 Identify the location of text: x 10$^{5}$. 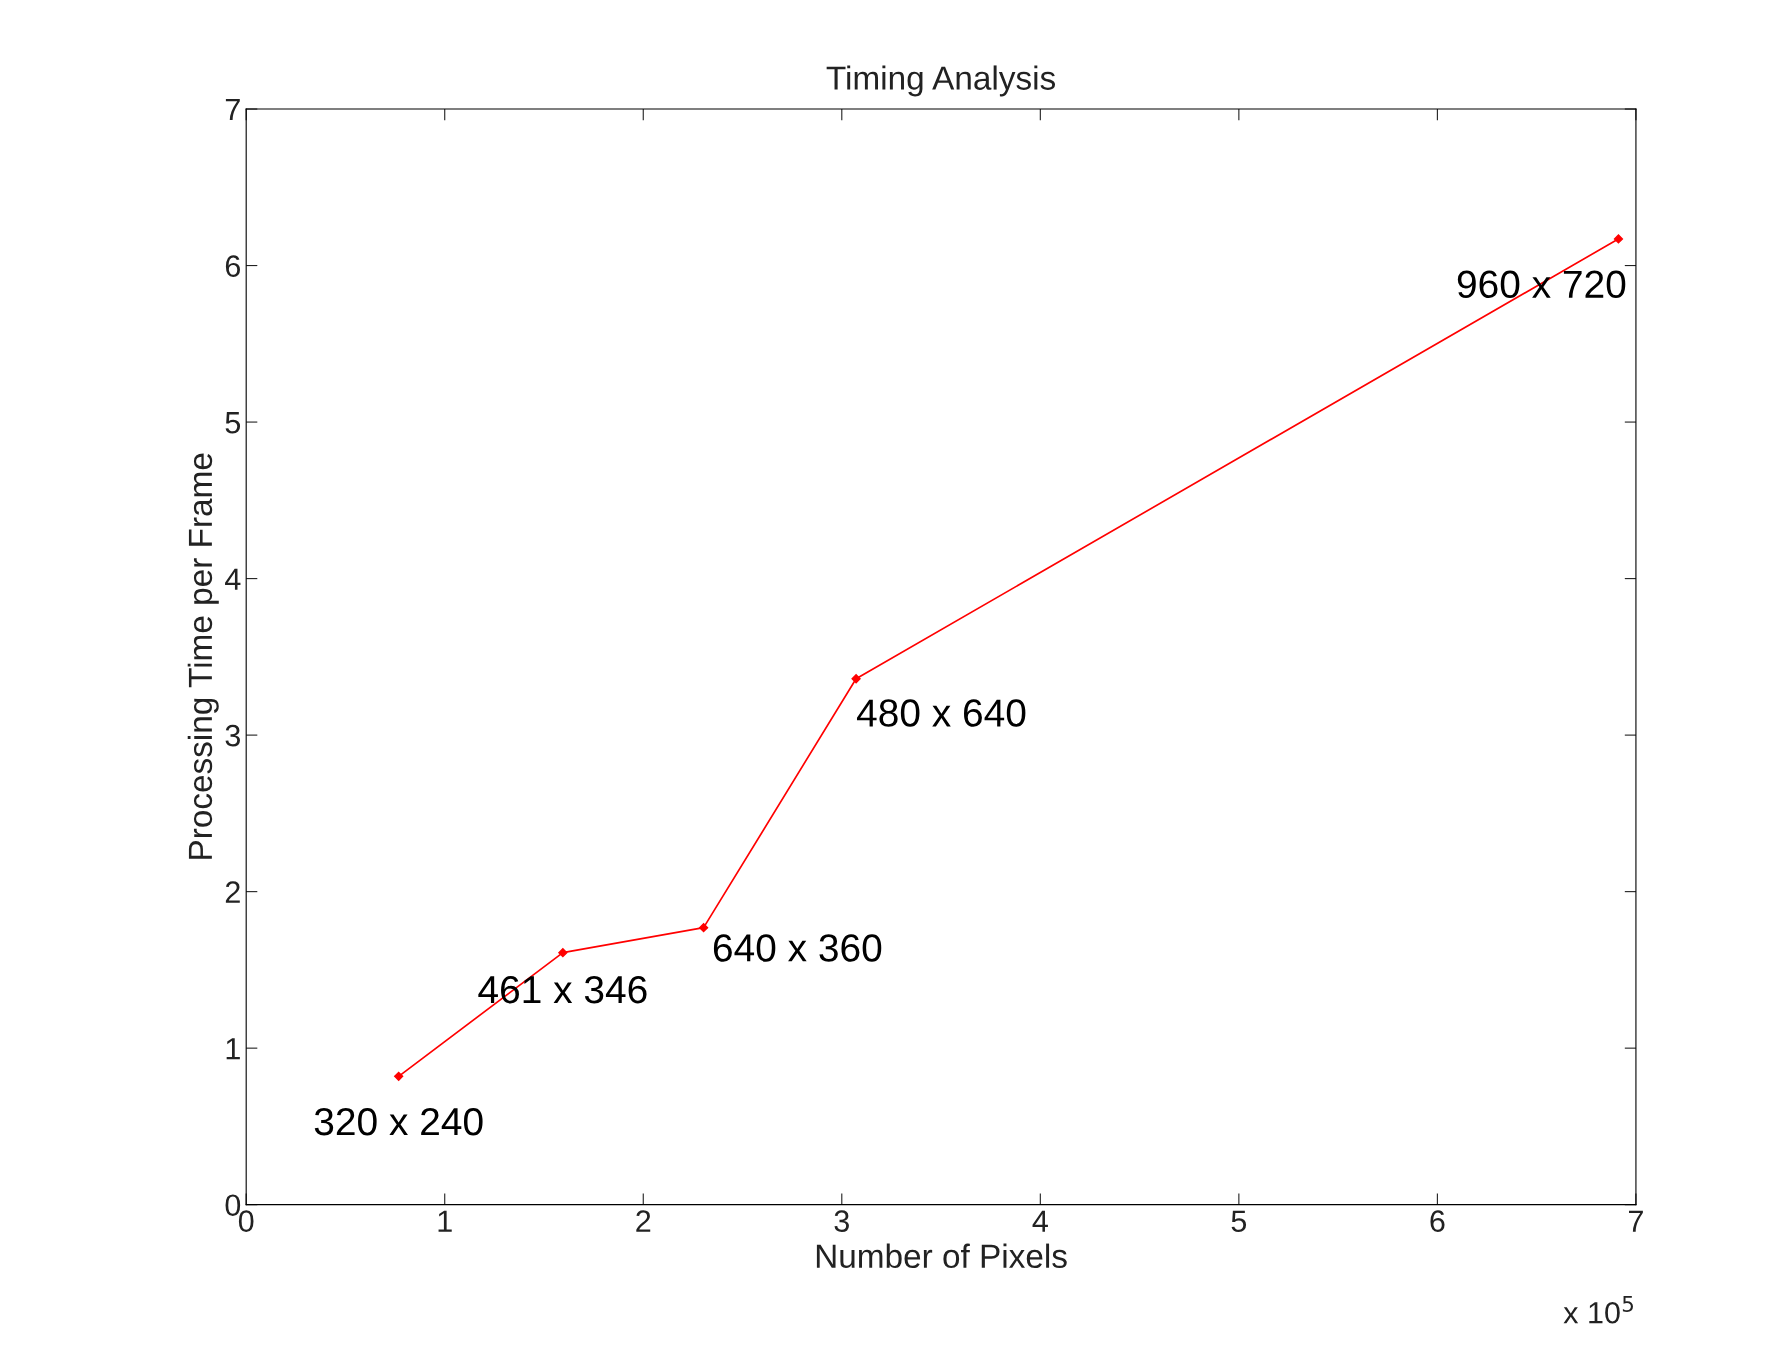
(1598, 1310).